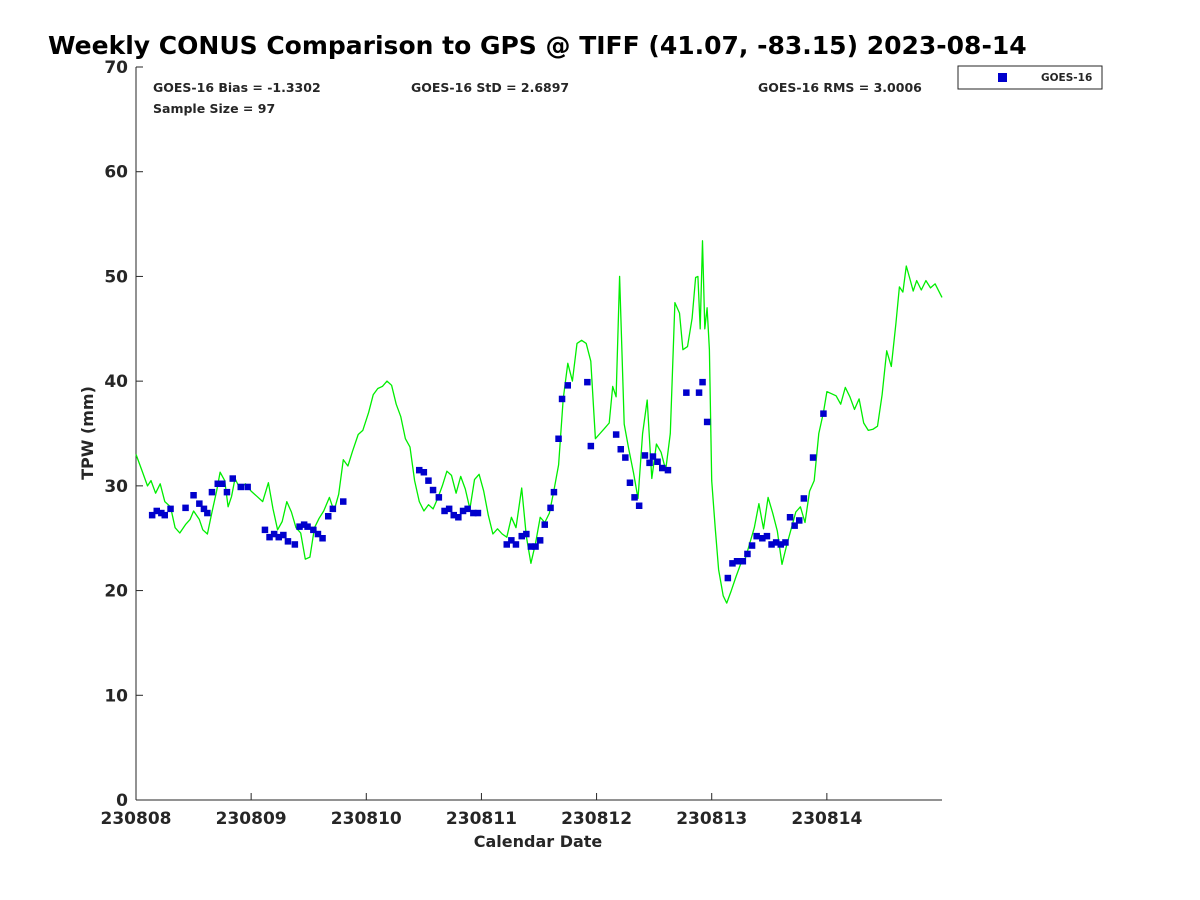  What do you see at coordinates (237, 87) in the screenshot?
I see `stat-bias: GOES-16 Bias = -1.3302` at bounding box center [237, 87].